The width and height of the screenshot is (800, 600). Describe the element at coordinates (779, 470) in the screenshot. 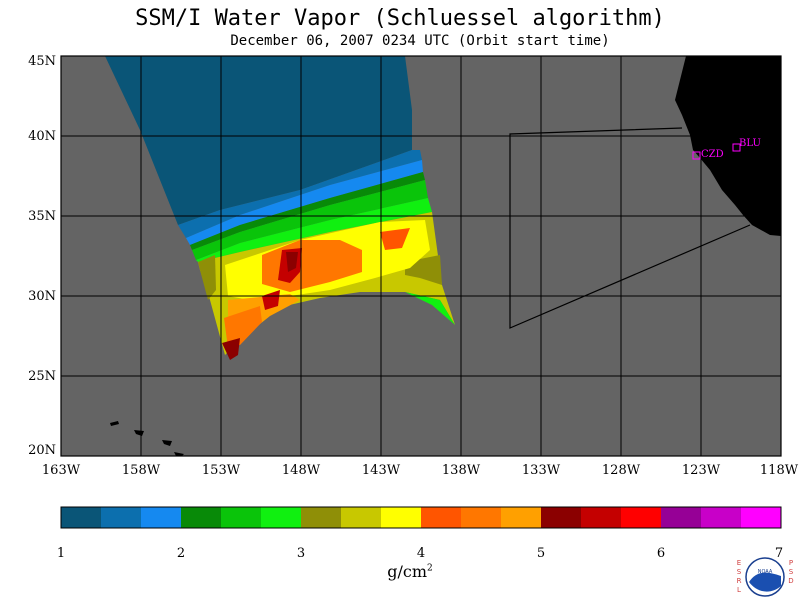

I see `lon-label: 118W` at that location.